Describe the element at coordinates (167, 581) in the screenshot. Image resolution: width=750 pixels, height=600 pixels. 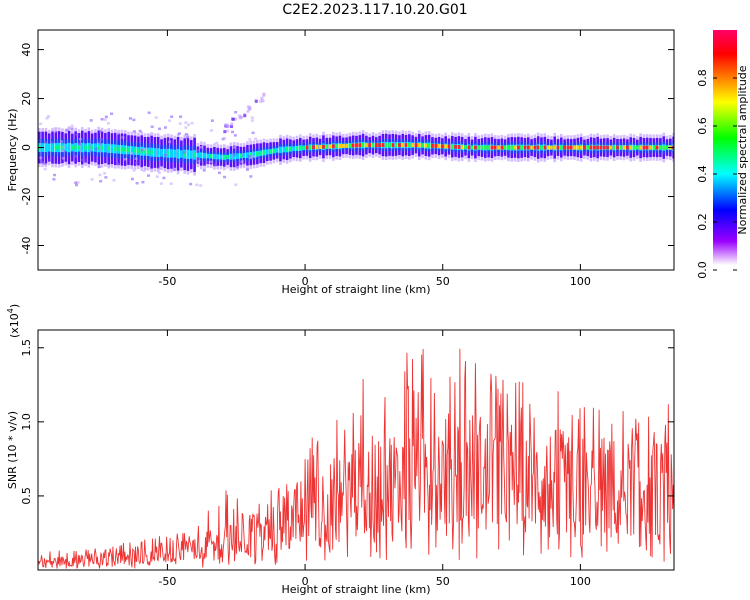
I see `snr-x-tick-label: -50` at that location.